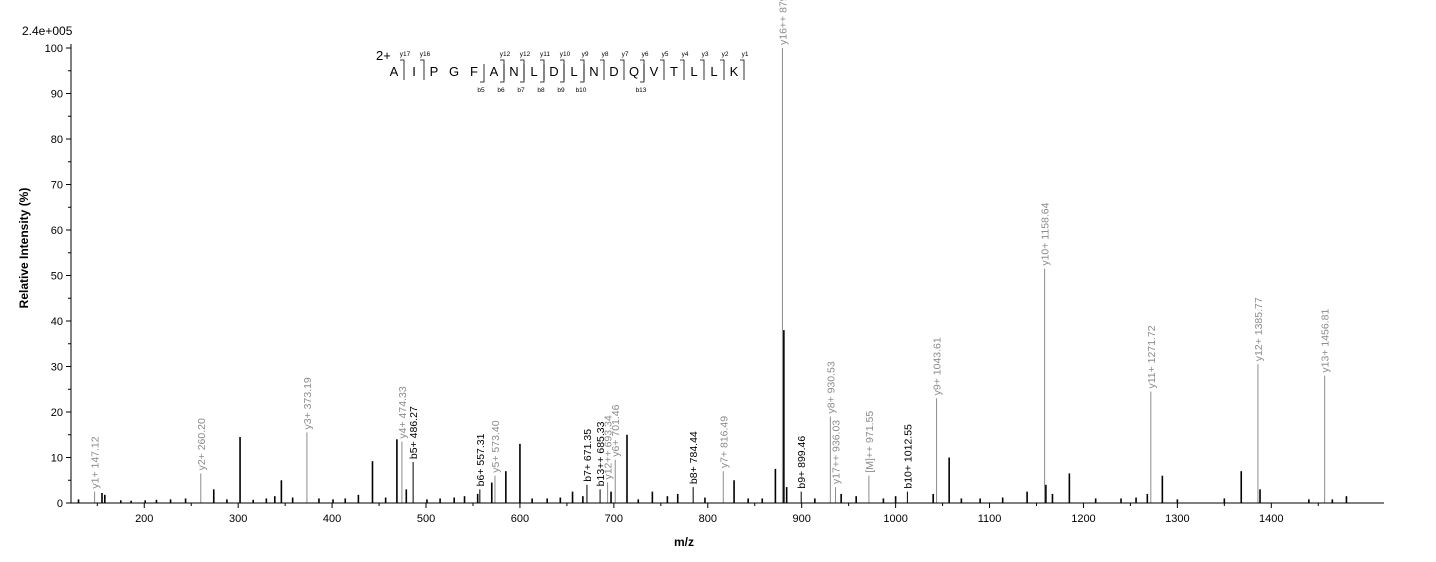 The width and height of the screenshot is (1436, 562). What do you see at coordinates (414, 432) in the screenshot?
I see `peak-label: b5+ 486.27` at bounding box center [414, 432].